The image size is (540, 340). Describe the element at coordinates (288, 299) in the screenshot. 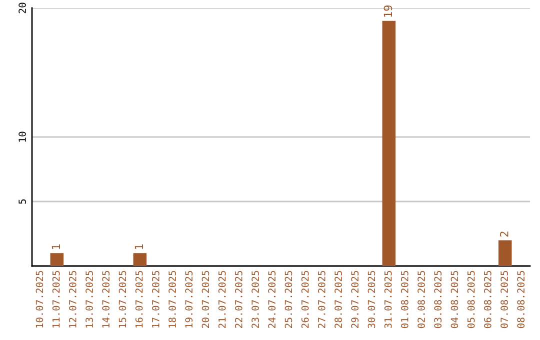

I see `x-tick-label: 25.07.2025` at that location.